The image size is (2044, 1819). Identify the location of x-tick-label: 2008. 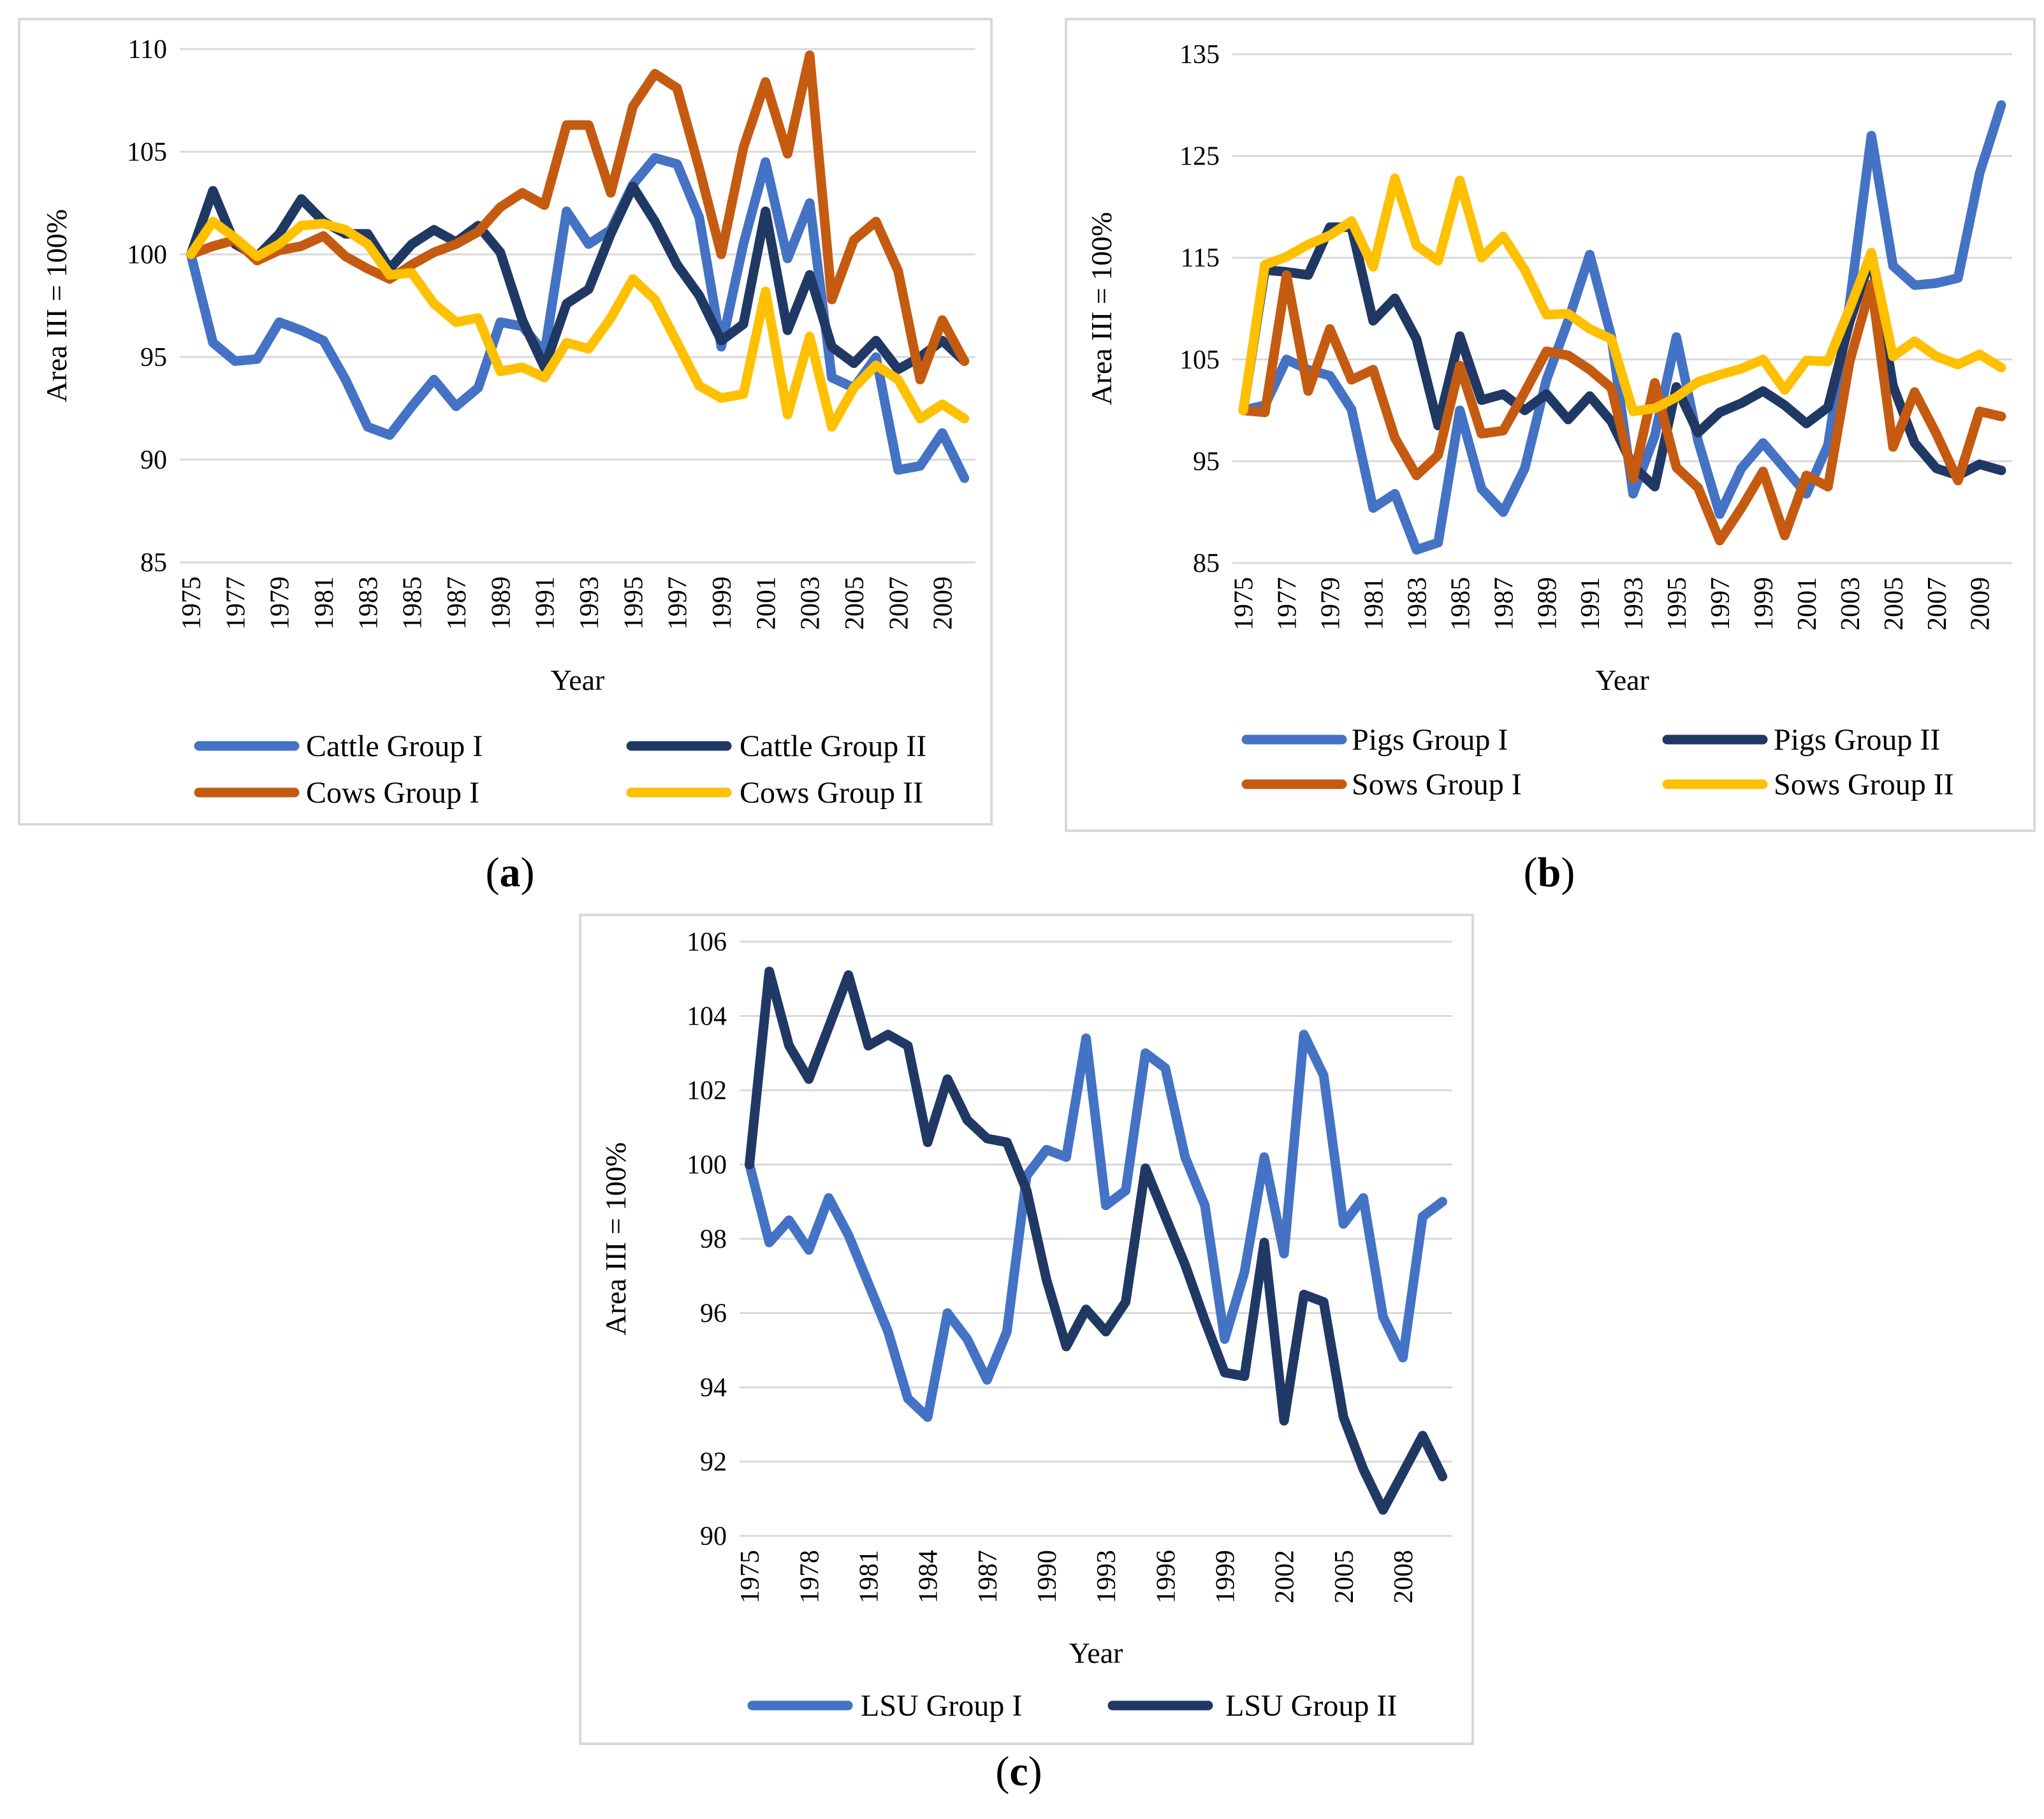
(1404, 1576).